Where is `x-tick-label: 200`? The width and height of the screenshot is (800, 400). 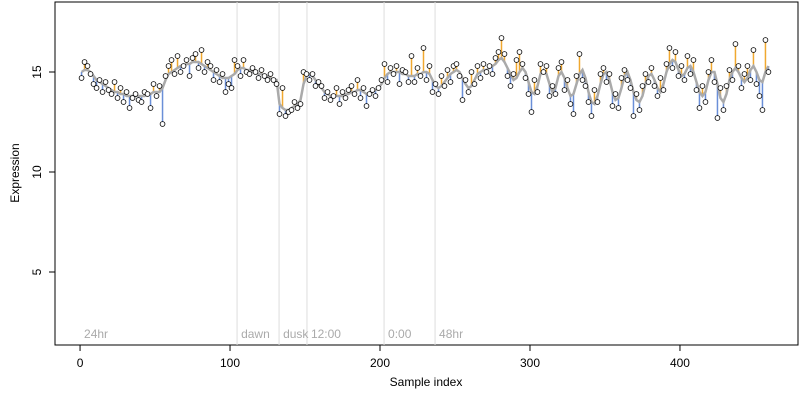
x-tick-label: 200 is located at coordinates (380, 363).